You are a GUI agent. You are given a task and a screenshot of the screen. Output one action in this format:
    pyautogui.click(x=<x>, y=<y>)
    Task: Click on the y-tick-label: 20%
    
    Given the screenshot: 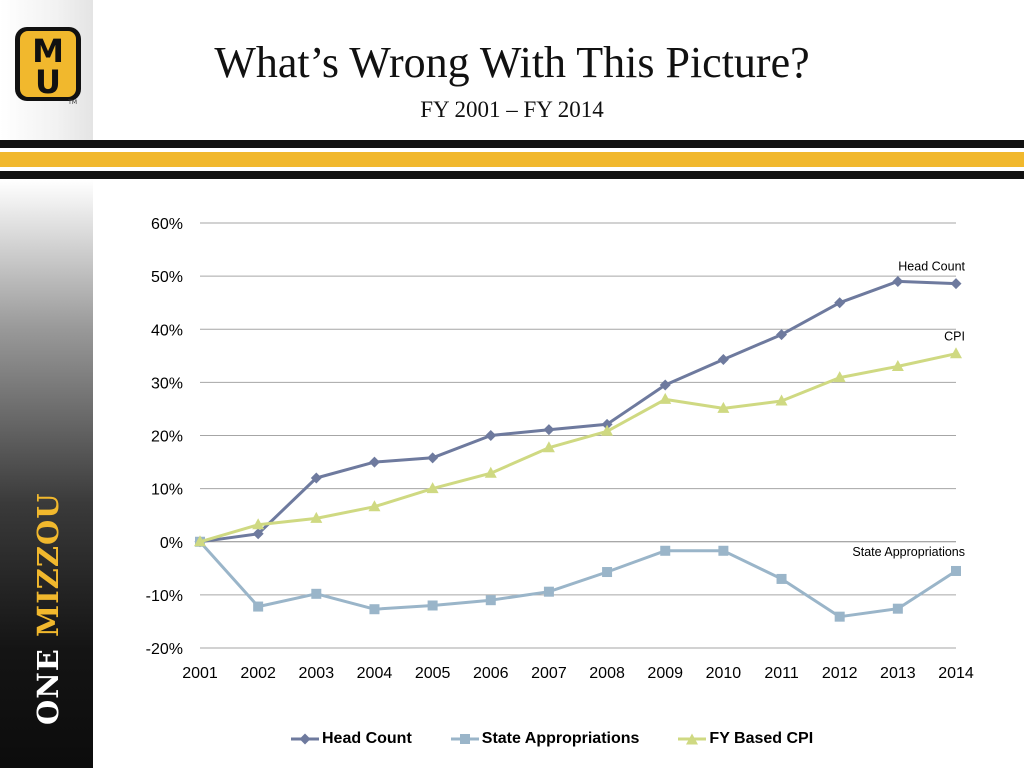 What is the action you would take?
    pyautogui.click(x=167, y=437)
    